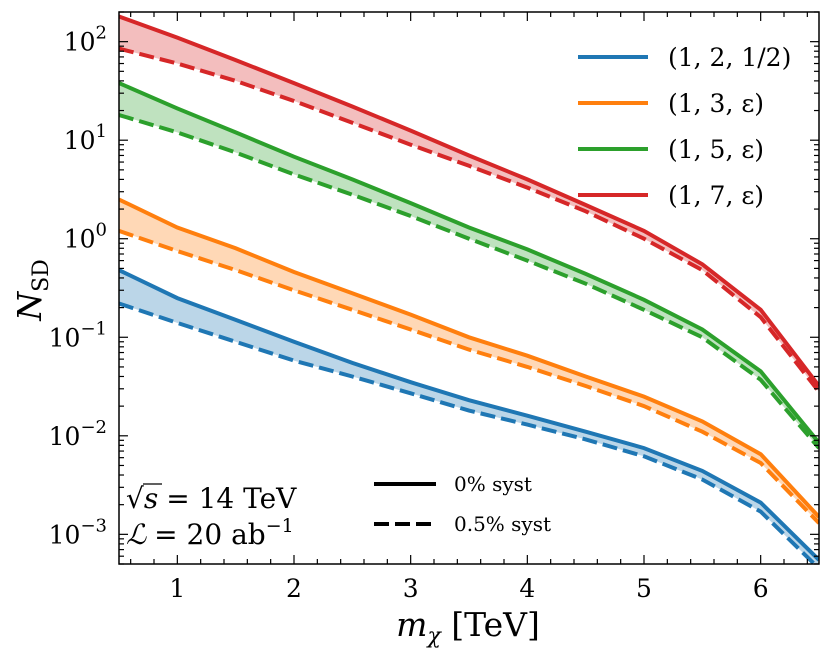 The image size is (830, 659). I want to click on luminosity-annotation: ℒ = 20 ab−1, so click(210, 533).